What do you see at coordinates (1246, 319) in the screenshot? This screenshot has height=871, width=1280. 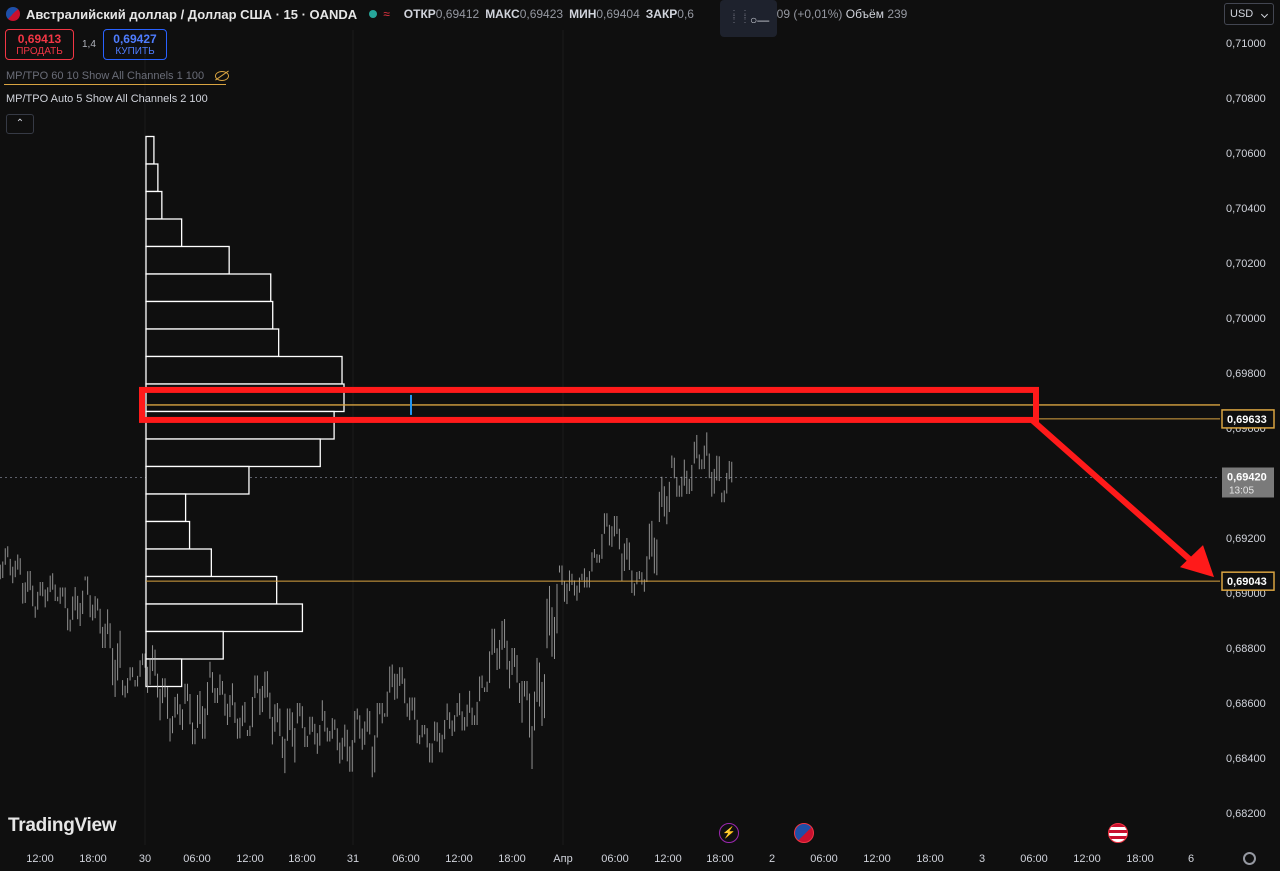 I see `price-tick: 0,70000` at bounding box center [1246, 319].